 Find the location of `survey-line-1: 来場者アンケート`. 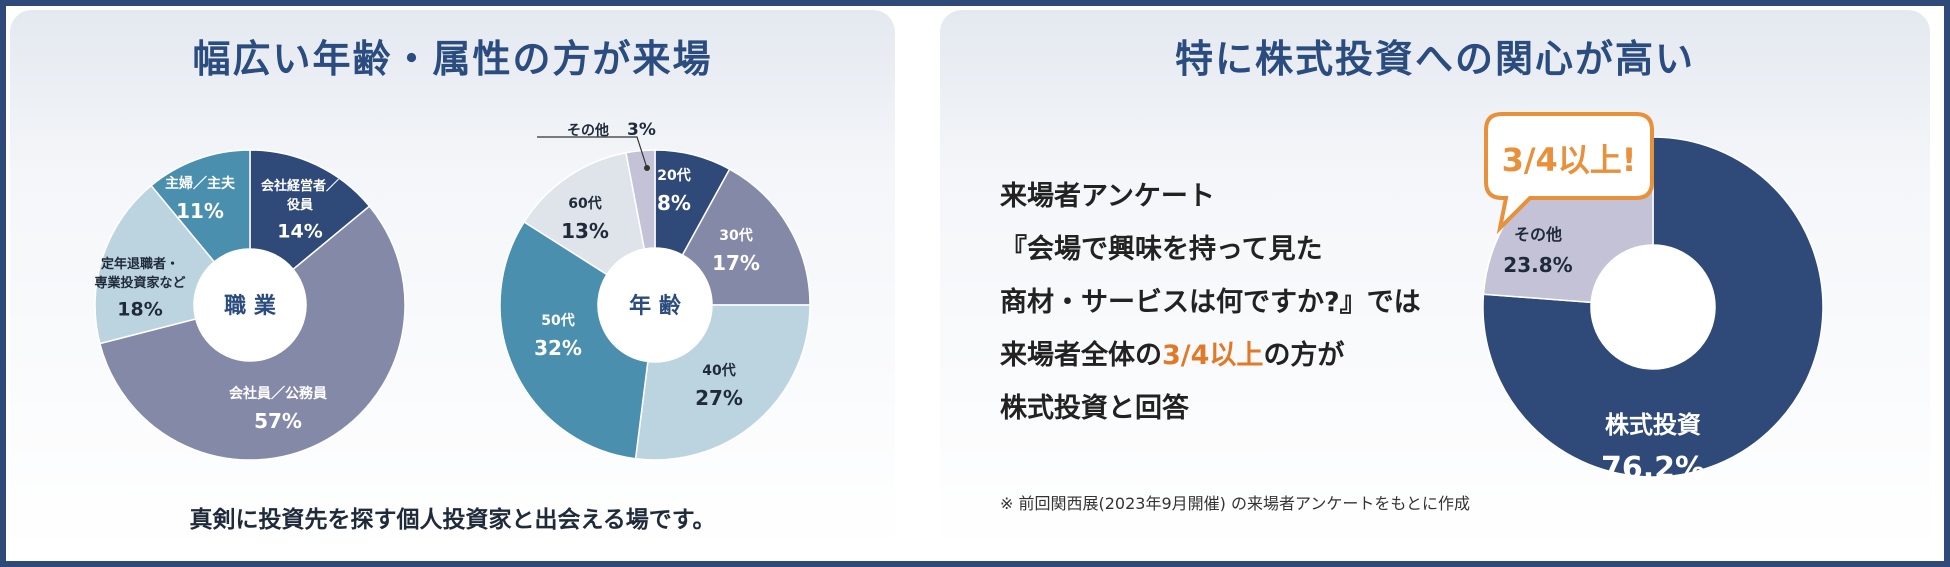

survey-line-1: 来場者アンケート is located at coordinates (1107, 196).